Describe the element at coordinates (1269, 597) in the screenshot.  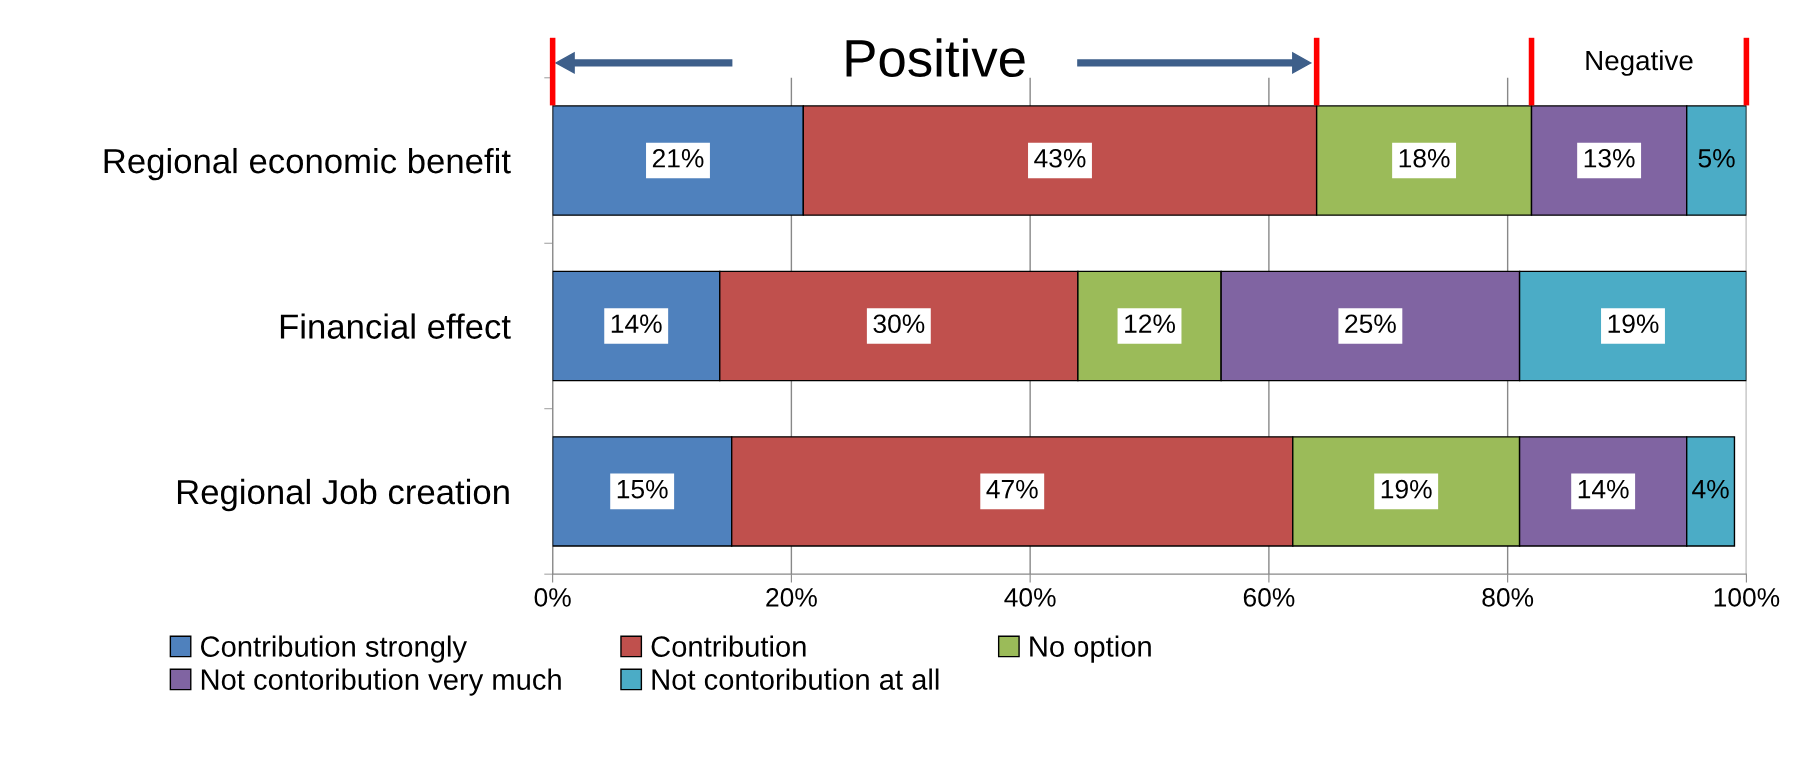
I see `x-tick-label: 60%` at that location.